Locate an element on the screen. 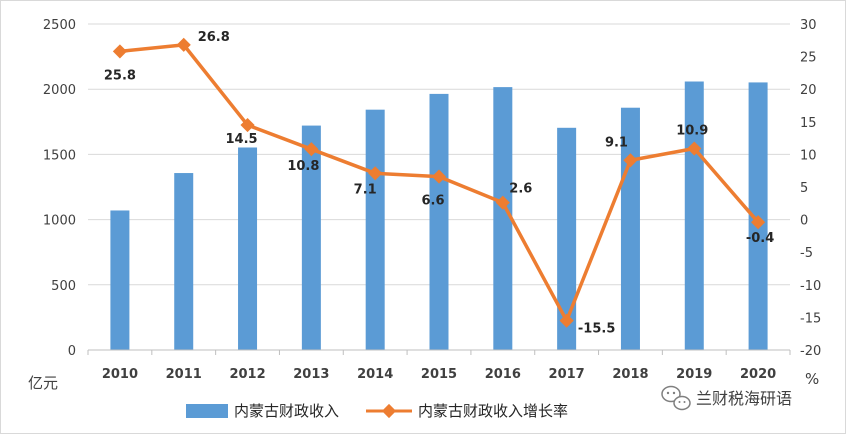 Image resolution: width=846 pixels, height=434 pixels. left-tick-label: 2500 is located at coordinates (59, 25).